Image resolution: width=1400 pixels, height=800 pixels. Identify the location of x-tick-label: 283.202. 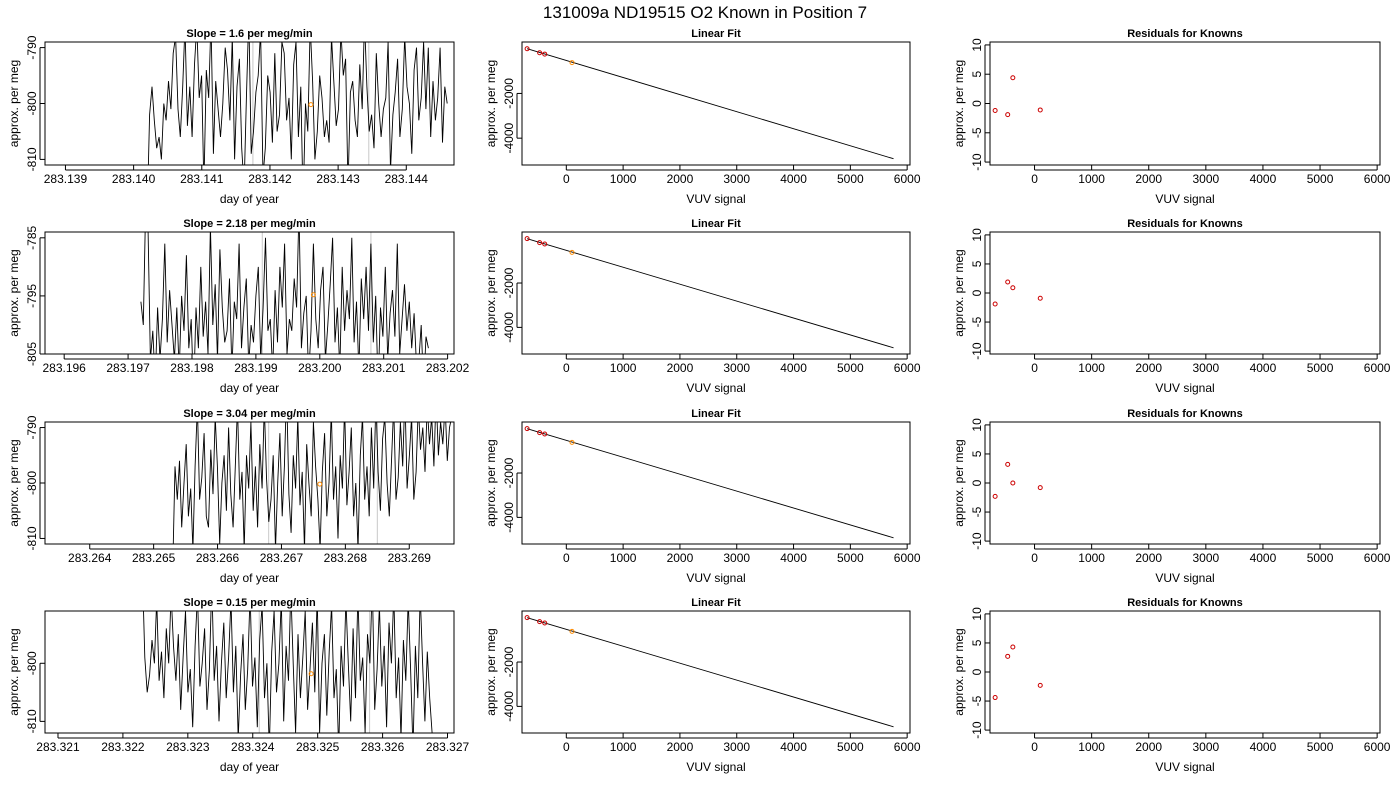
(448, 368).